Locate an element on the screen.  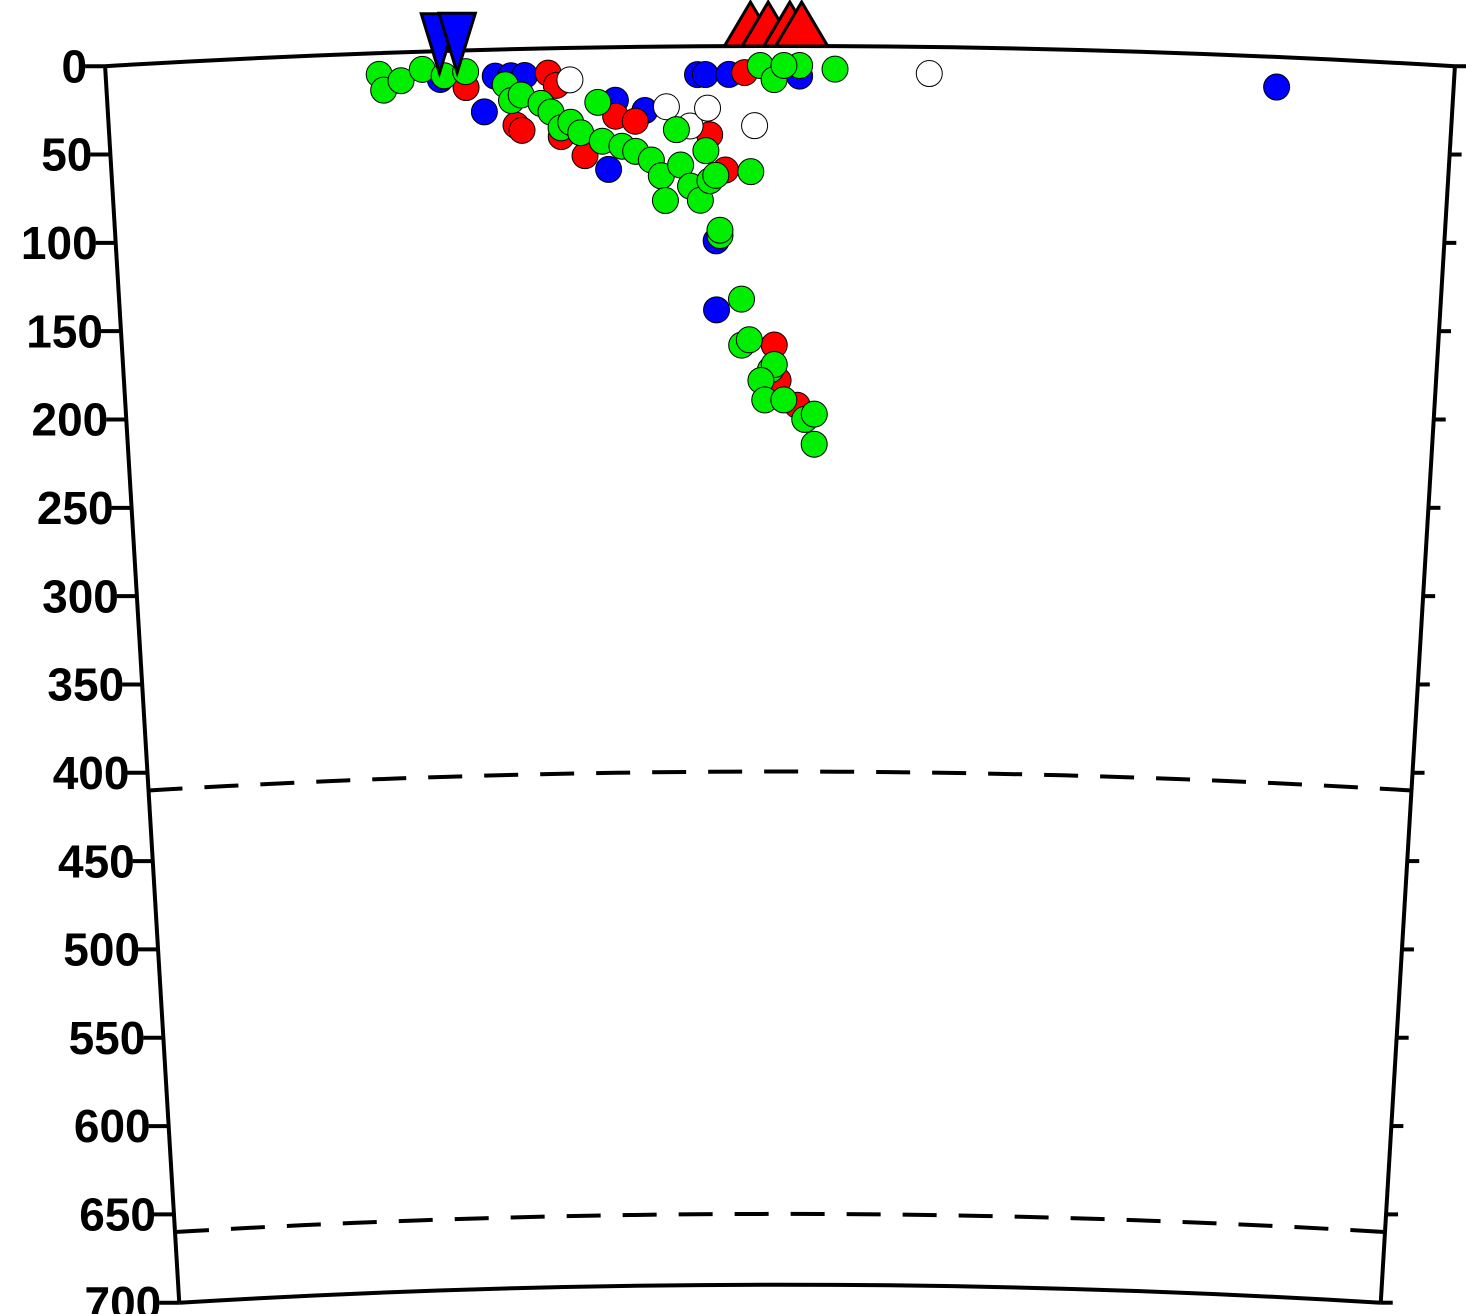
y-tick-label: 650 is located at coordinates (117, 1215).